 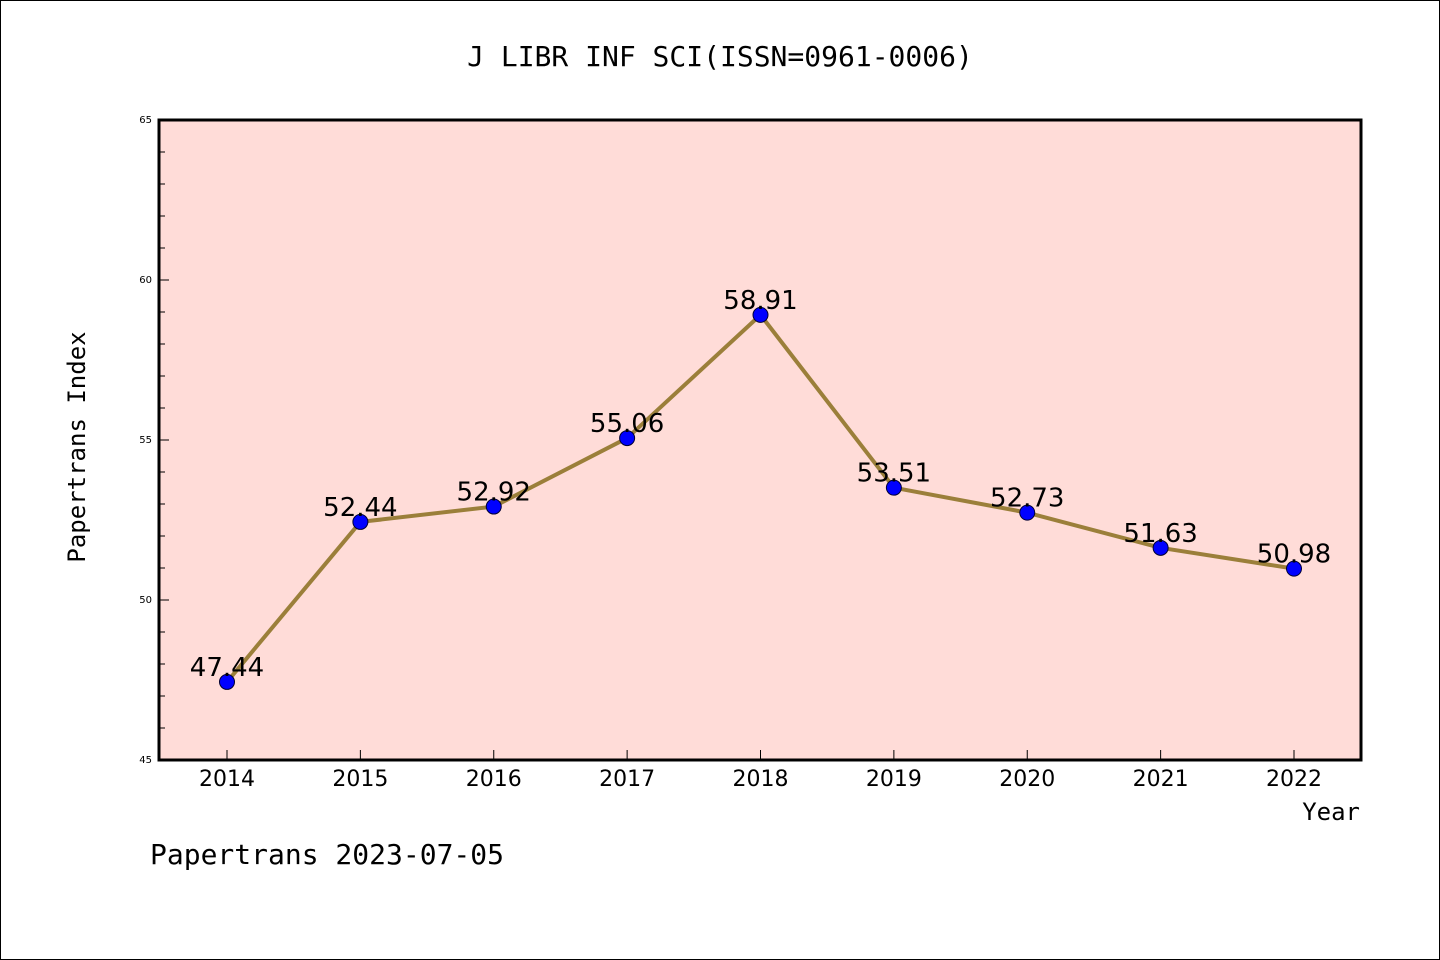 I want to click on data-label: 58.91, so click(x=760, y=301).